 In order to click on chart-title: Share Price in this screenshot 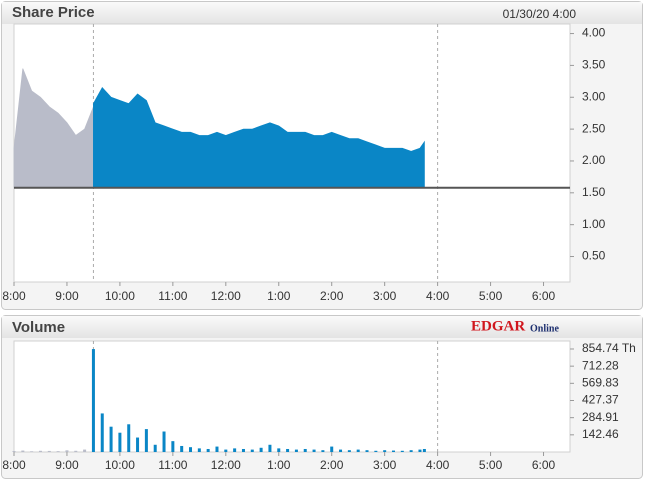, I will do `click(53, 12)`.